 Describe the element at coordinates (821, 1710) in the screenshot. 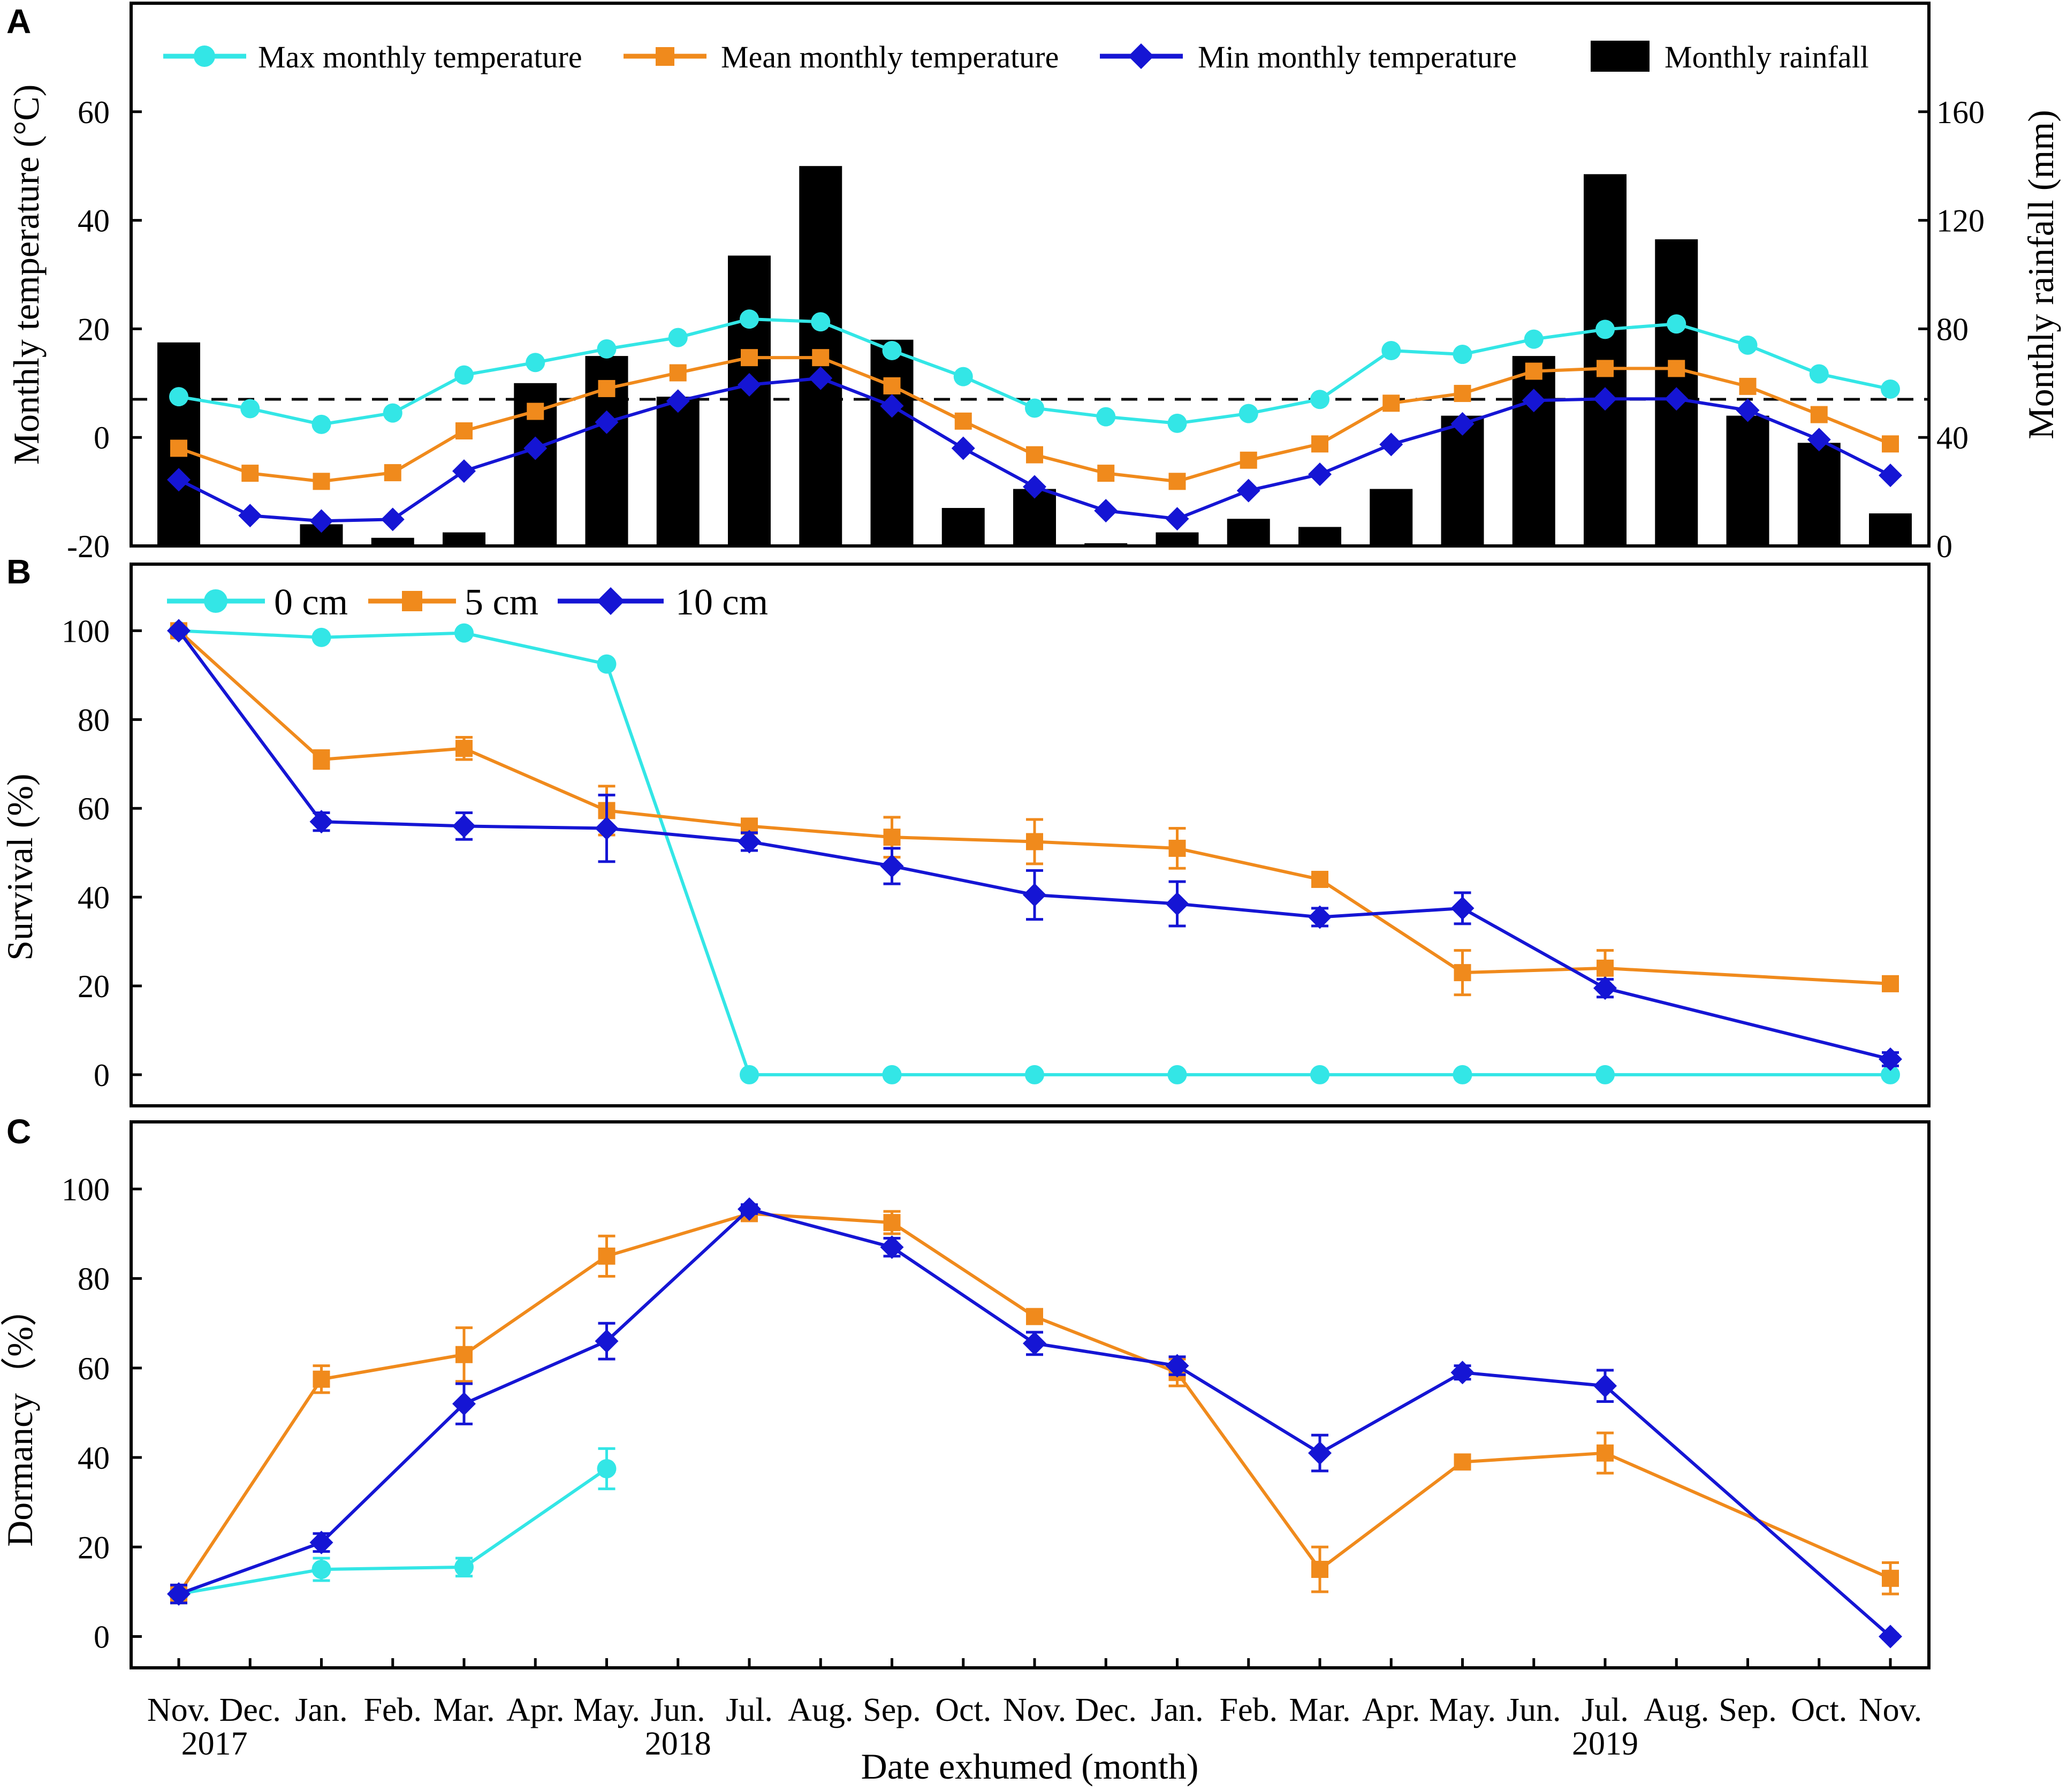

I see `x-month-label: Aug.` at that location.